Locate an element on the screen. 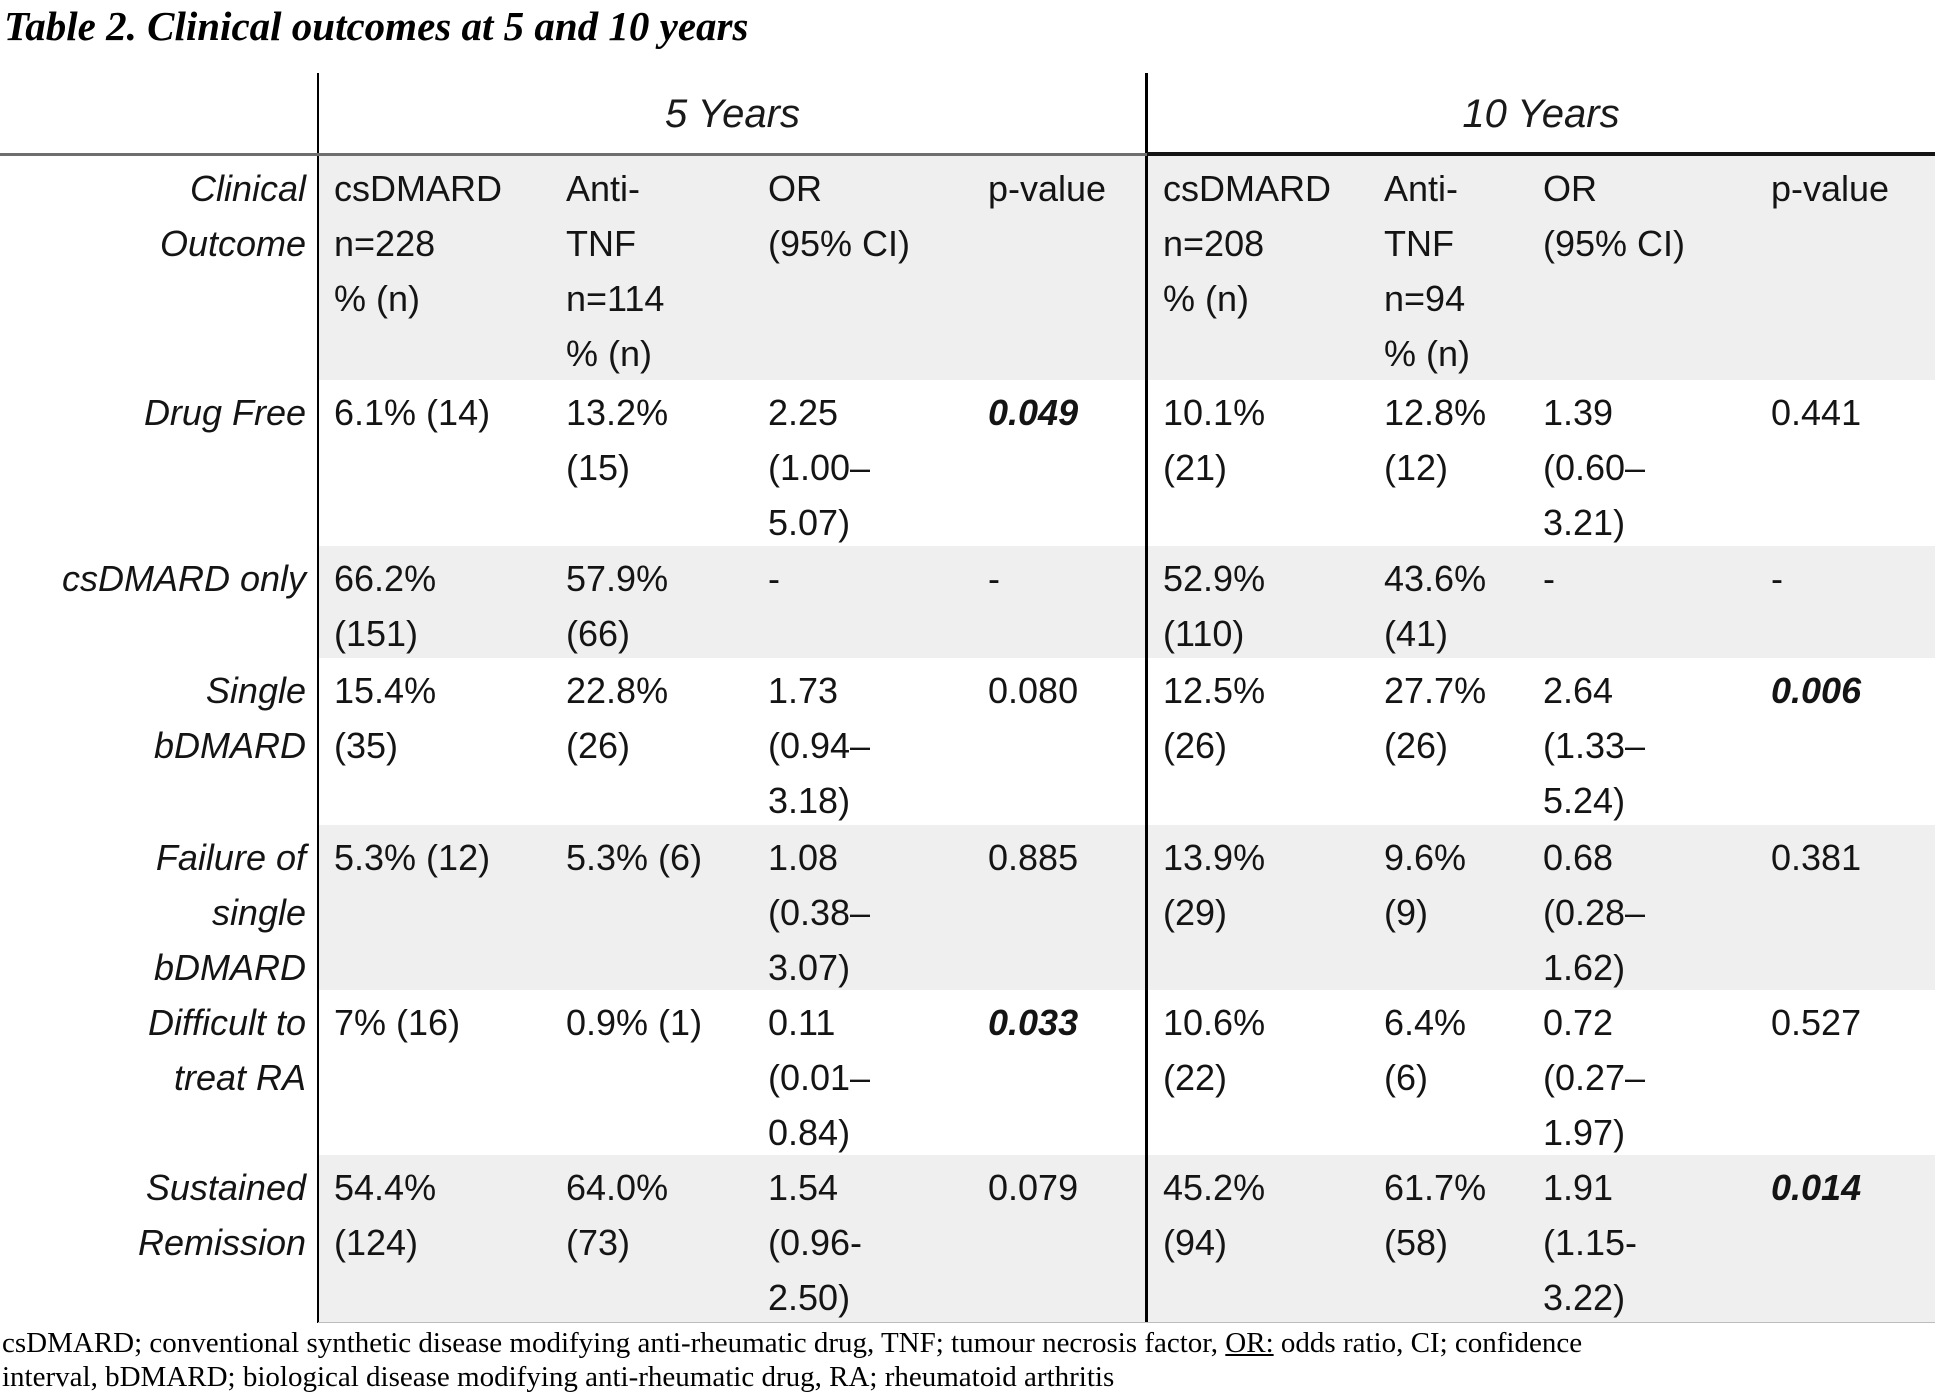 This screenshot has height=1394, width=1935. cell-sustained-10y-or: 1.91 (1.15- 3.22) is located at coordinates (1641, 1239).